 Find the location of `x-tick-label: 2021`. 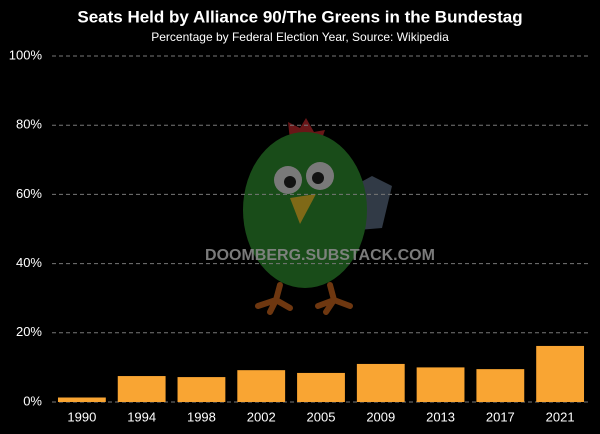

x-tick-label: 2021 is located at coordinates (560, 416).